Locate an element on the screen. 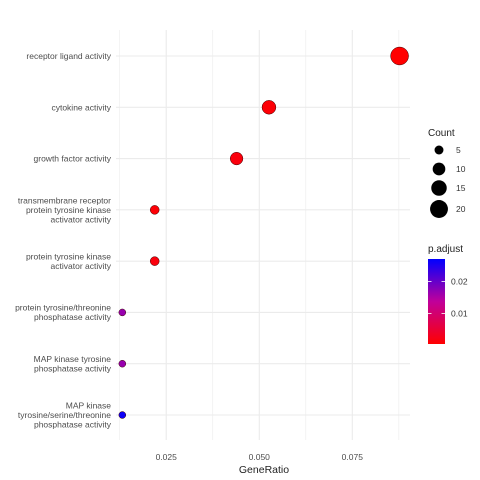 The image size is (480, 480). y-tick-label: MAP kinase tyrosine phosphatase activity is located at coordinates (73, 364).